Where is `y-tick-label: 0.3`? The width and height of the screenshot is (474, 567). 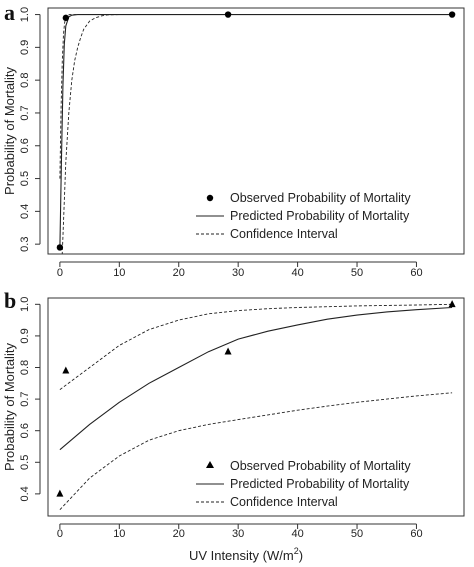 y-tick-label: 0.3 is located at coordinates (25, 244).